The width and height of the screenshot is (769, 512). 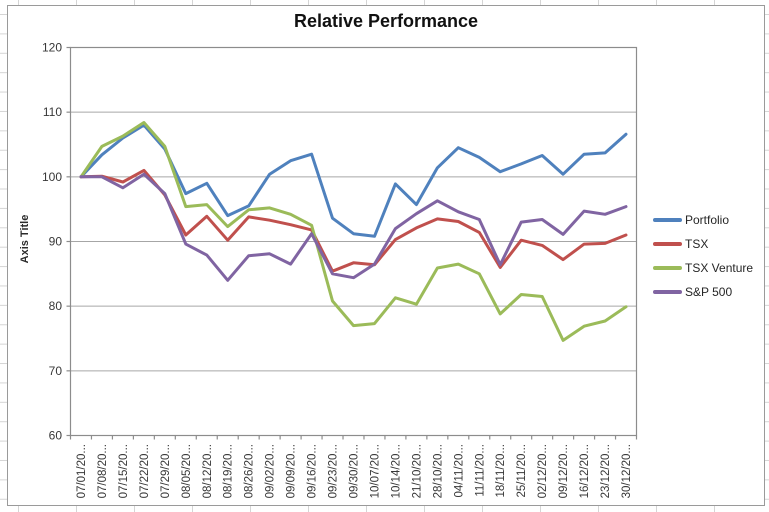 I want to click on y-tick-label: 120, so click(x=52, y=48).